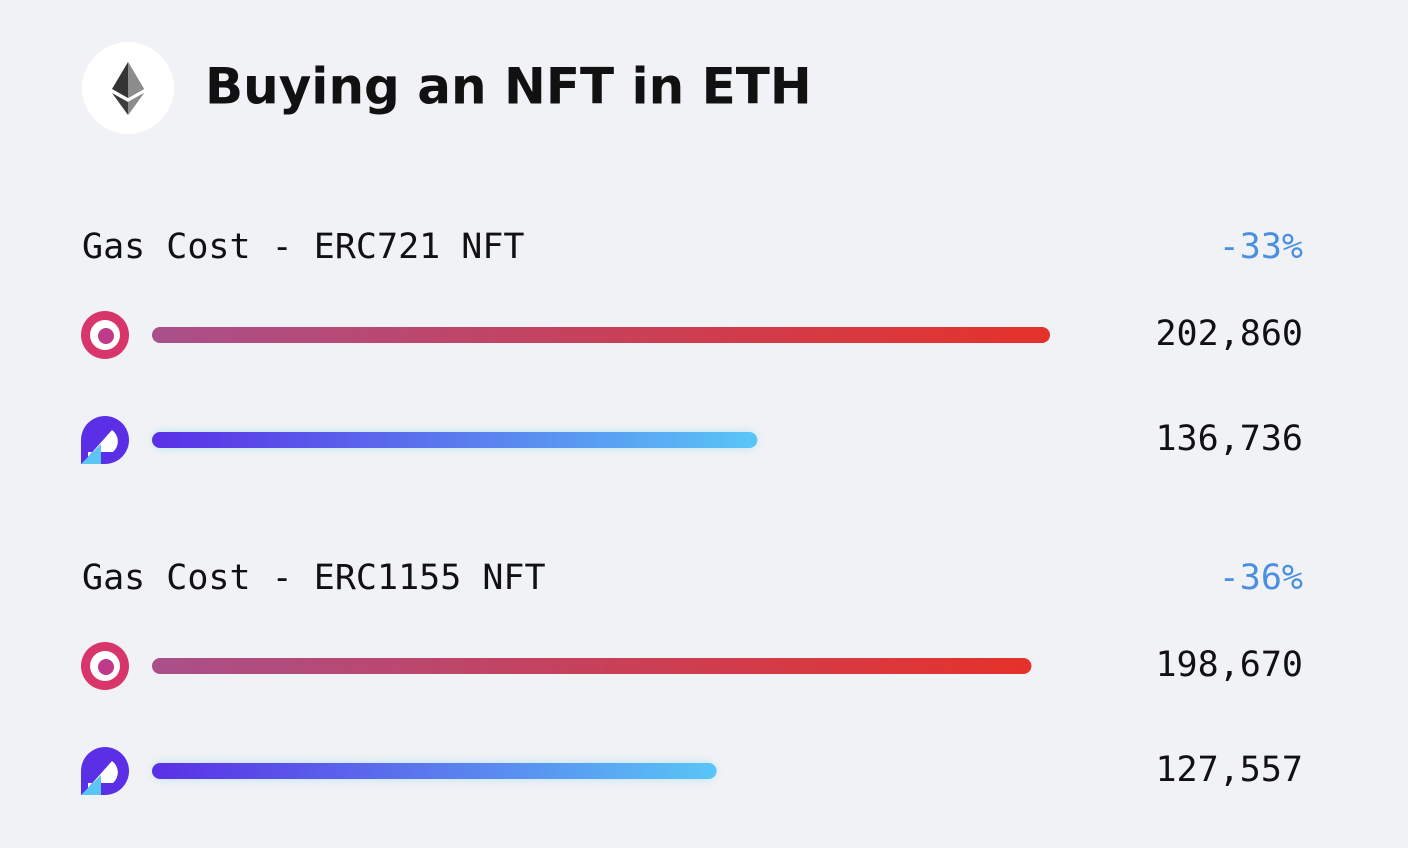  Describe the element at coordinates (508, 87) in the screenshot. I see `page-title: Buying an NFT in ETH` at that location.